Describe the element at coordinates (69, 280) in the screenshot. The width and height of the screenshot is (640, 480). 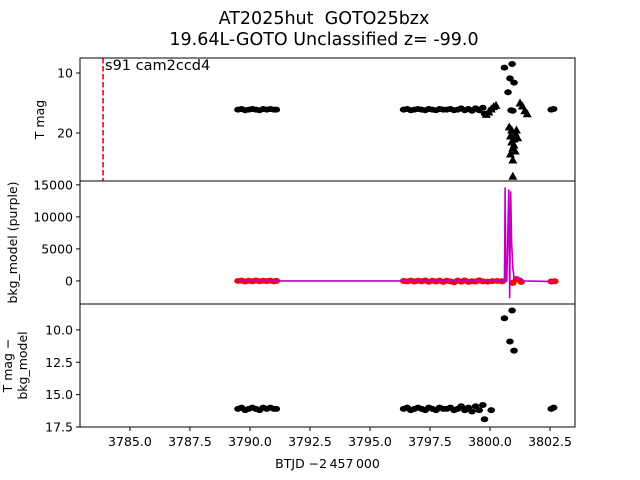
I see `y-tick-label: 0` at that location.